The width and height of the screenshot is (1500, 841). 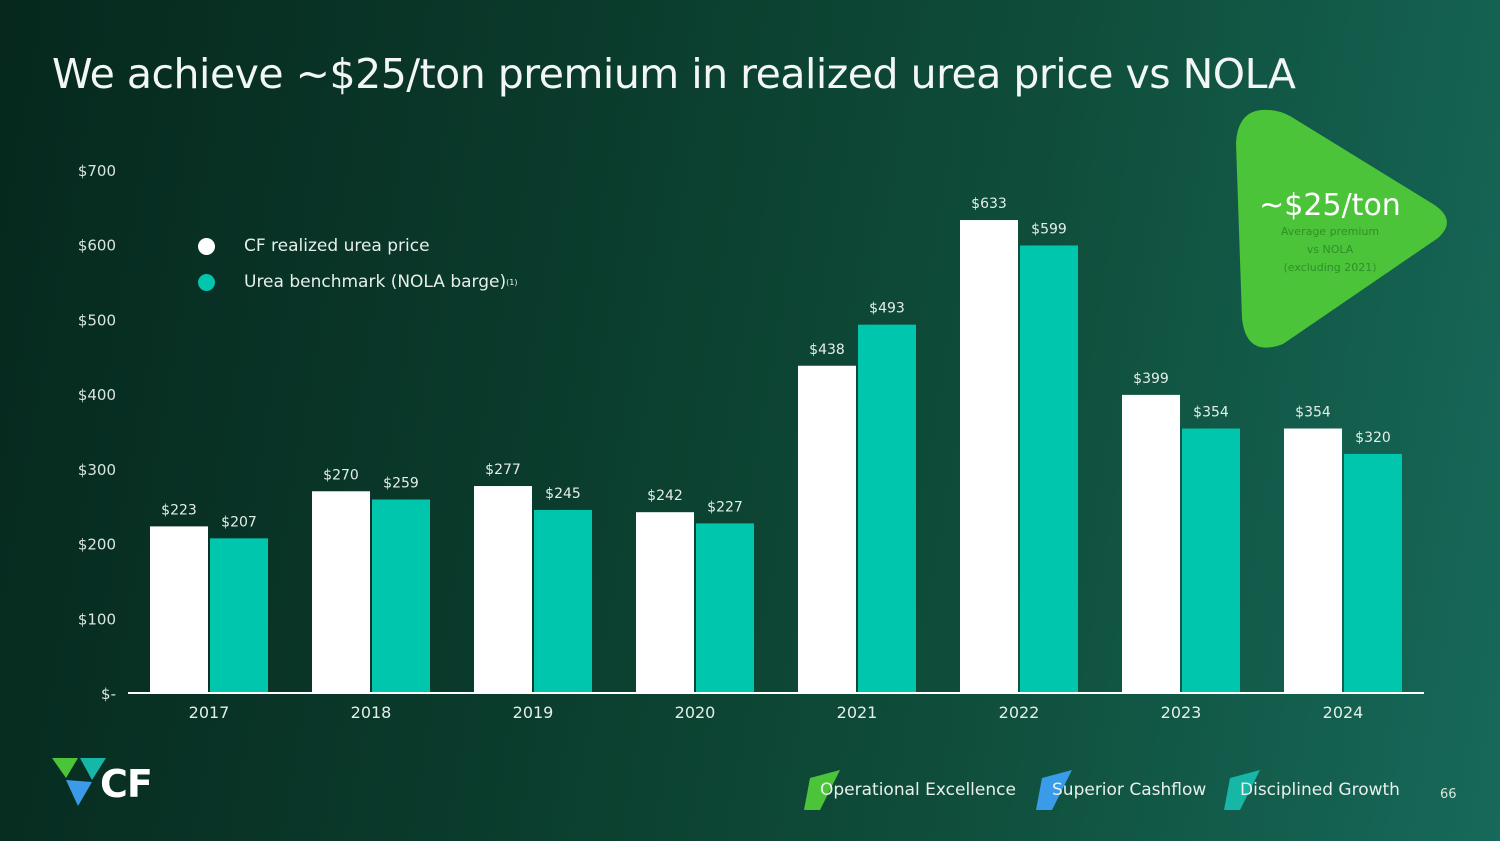 I want to click on callout-triangle-icon, so click(x=1341, y=228).